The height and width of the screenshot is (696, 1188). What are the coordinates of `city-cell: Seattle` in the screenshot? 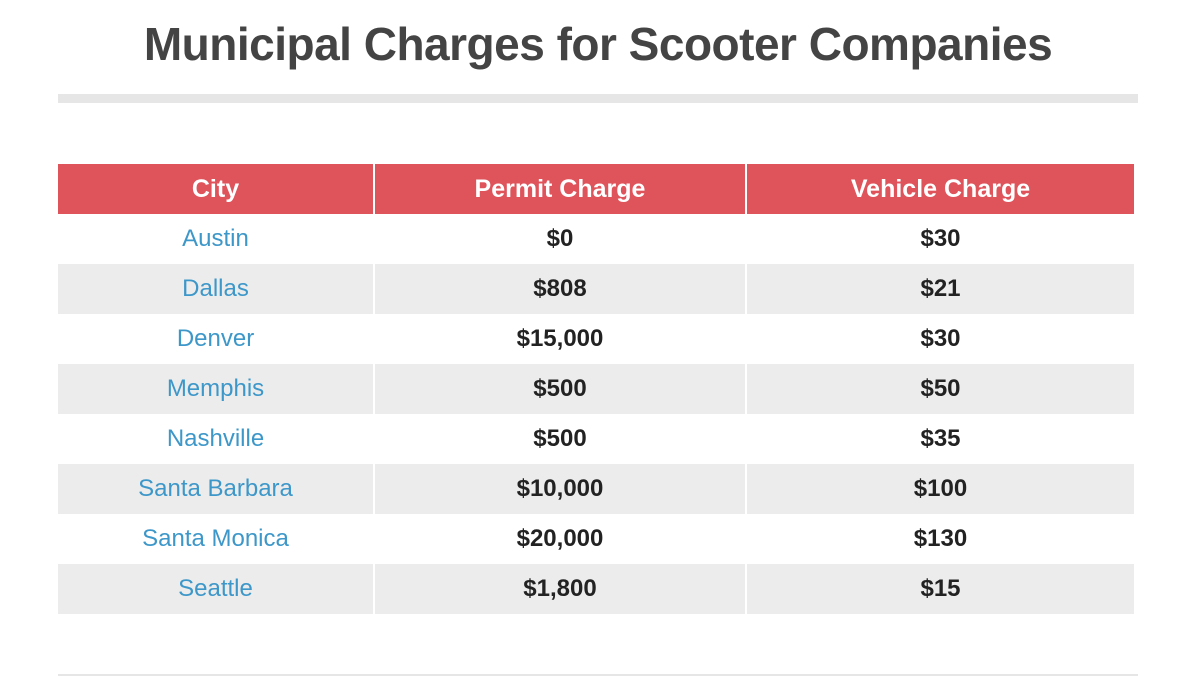 It's located at (216, 589).